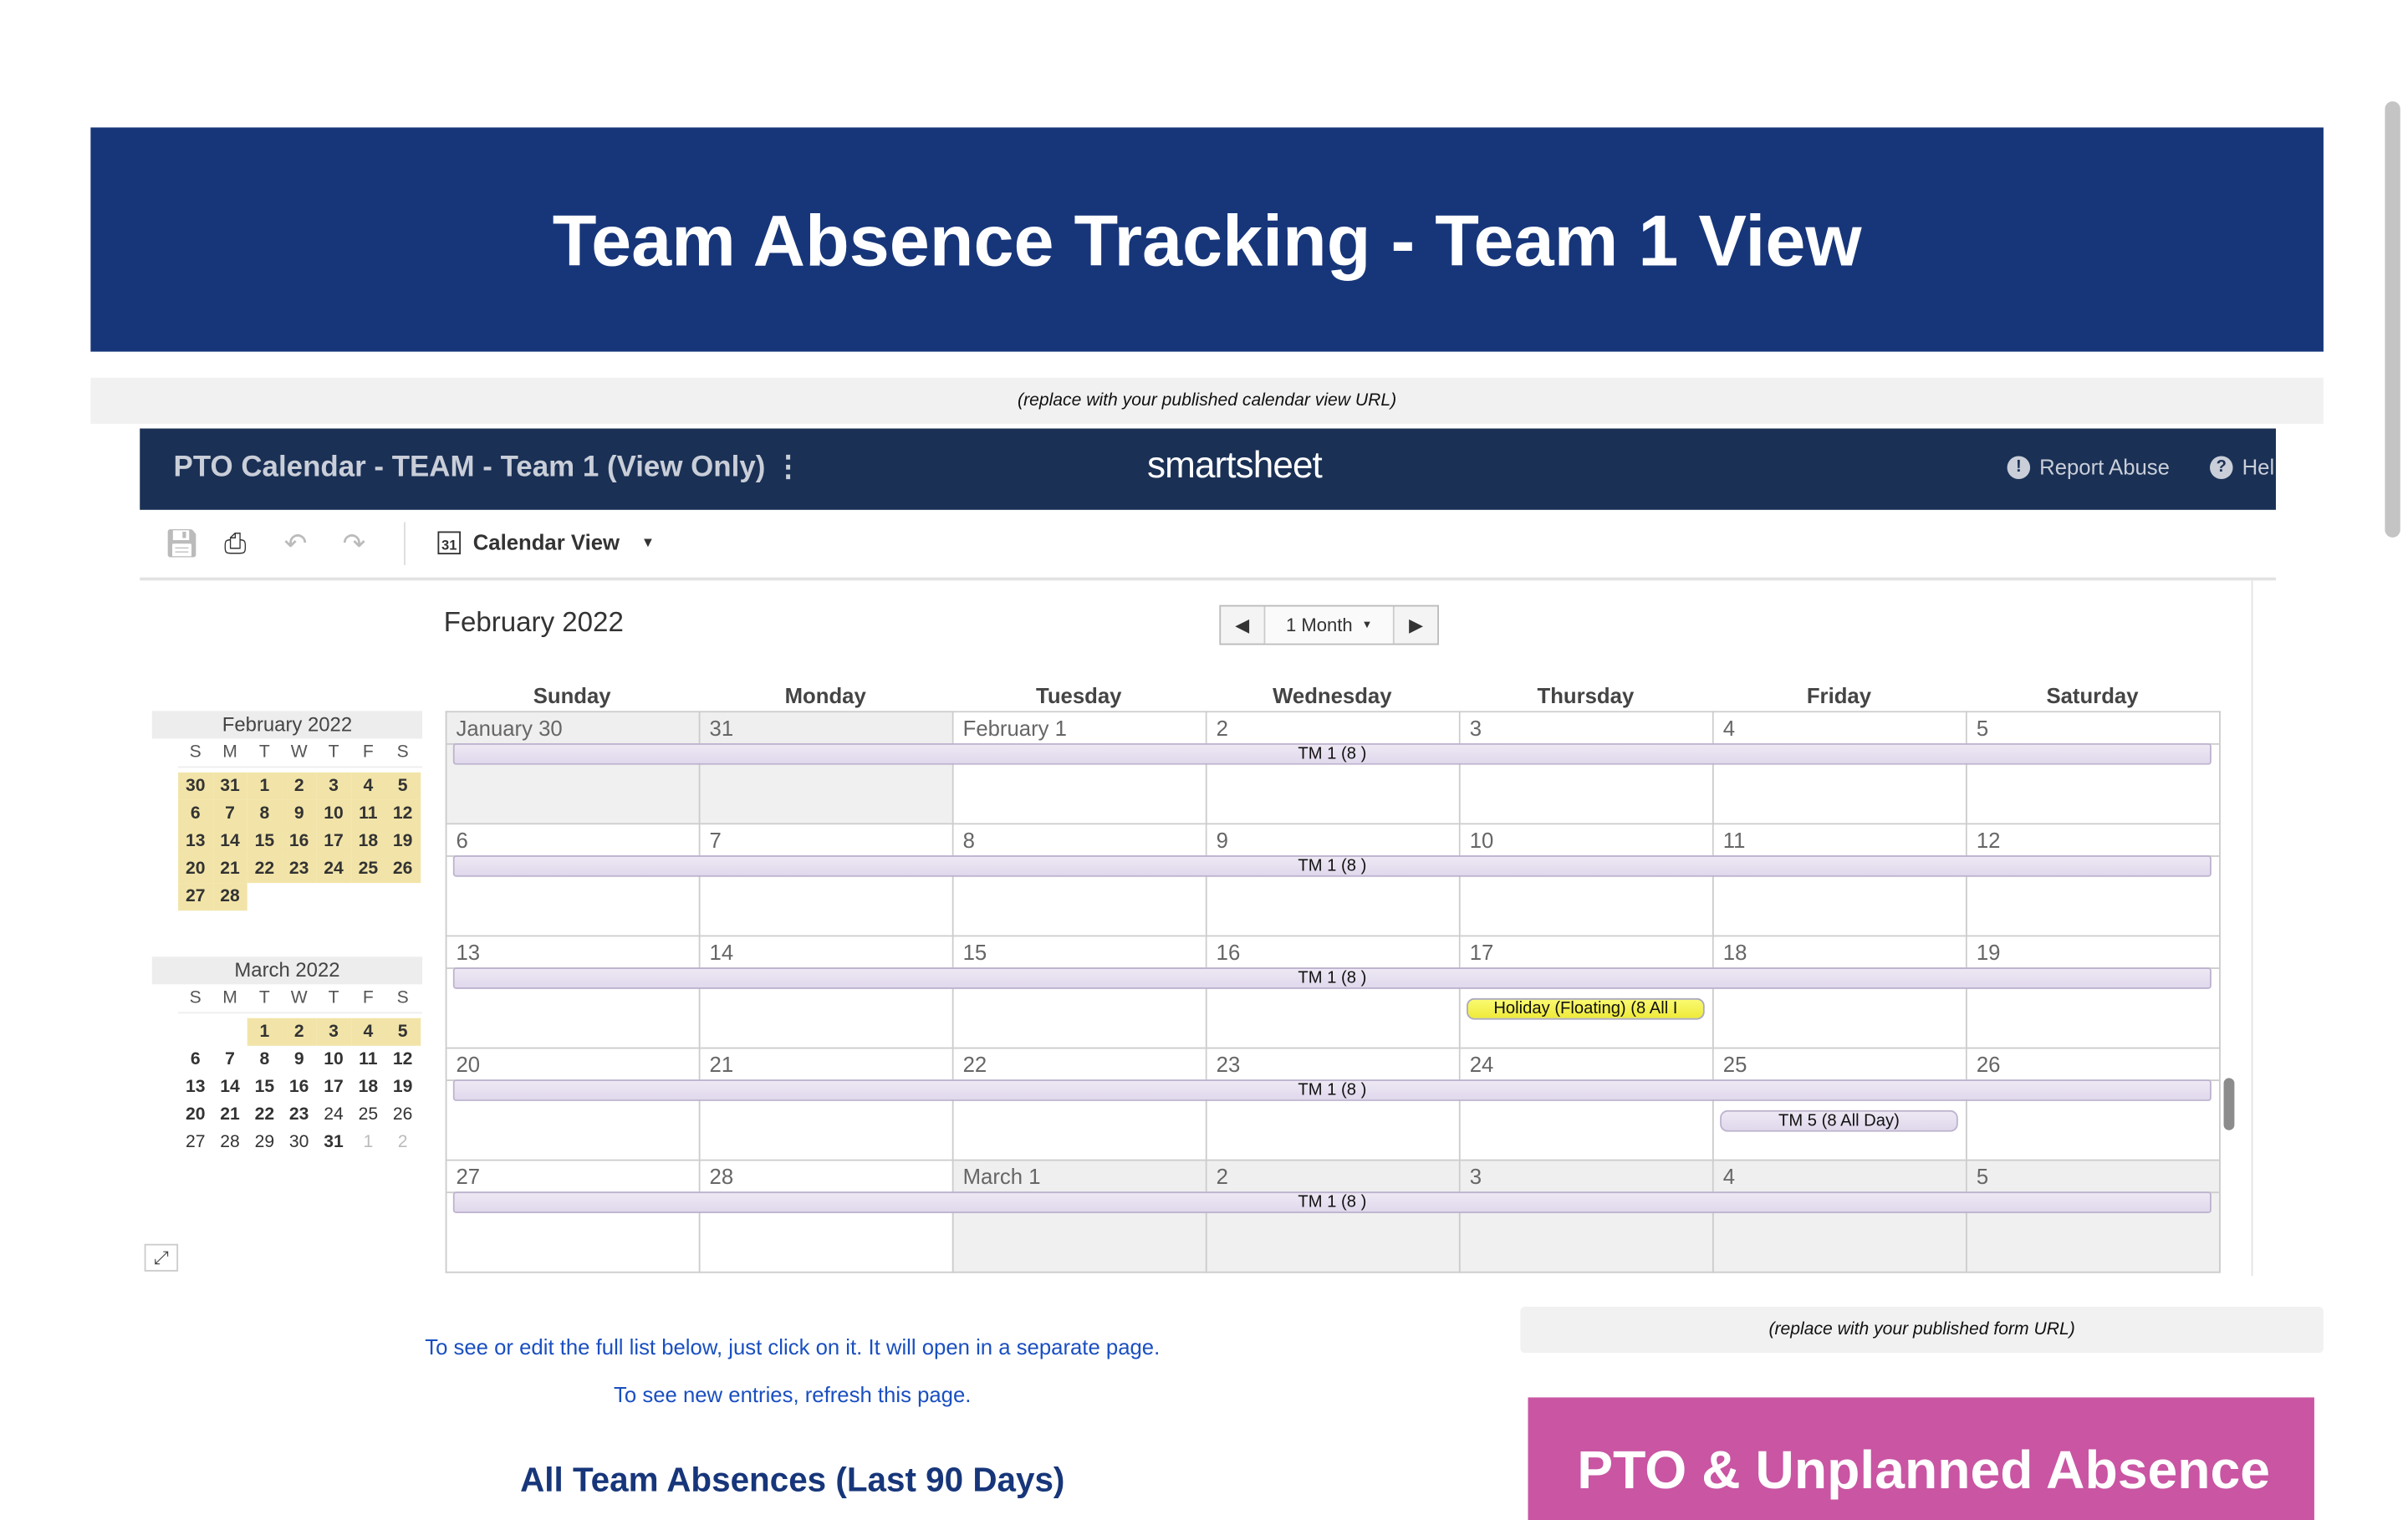  I want to click on mini-calendar-day: 29, so click(265, 1142).